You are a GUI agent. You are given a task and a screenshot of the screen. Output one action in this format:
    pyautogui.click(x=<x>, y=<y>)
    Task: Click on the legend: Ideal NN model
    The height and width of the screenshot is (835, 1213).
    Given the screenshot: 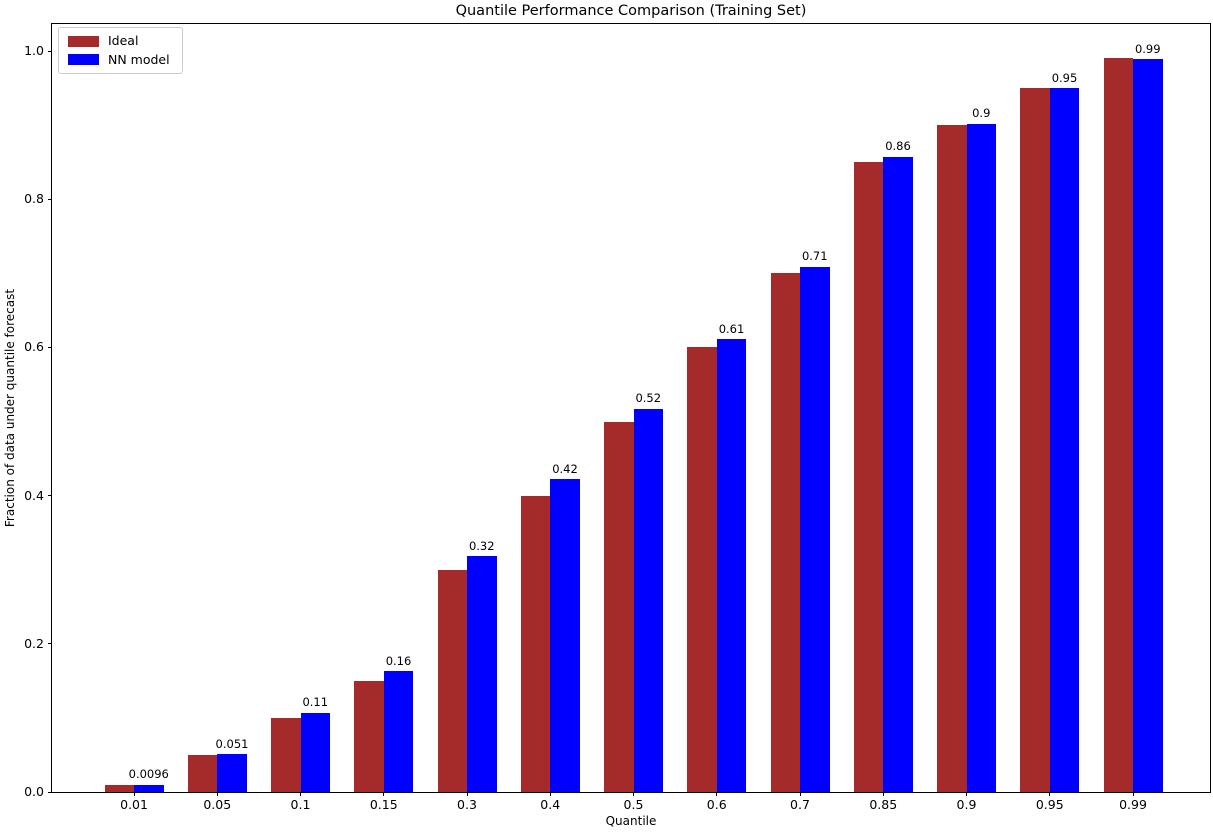 What is the action you would take?
    pyautogui.click(x=120, y=50)
    